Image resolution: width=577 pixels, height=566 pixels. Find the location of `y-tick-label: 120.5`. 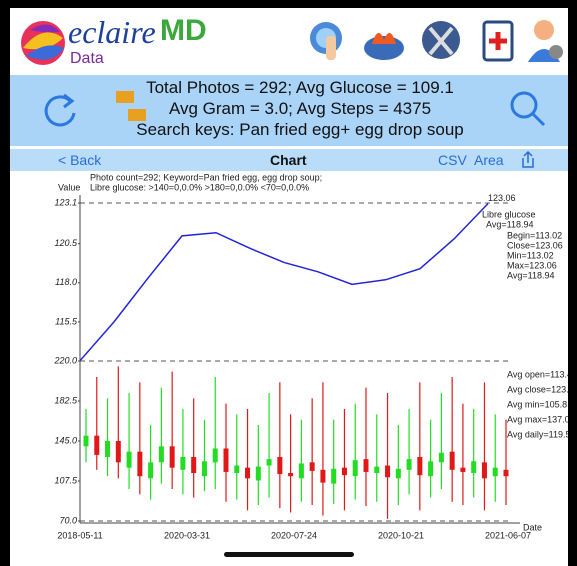

y-tick-label: 120.5 is located at coordinates (66, 243).